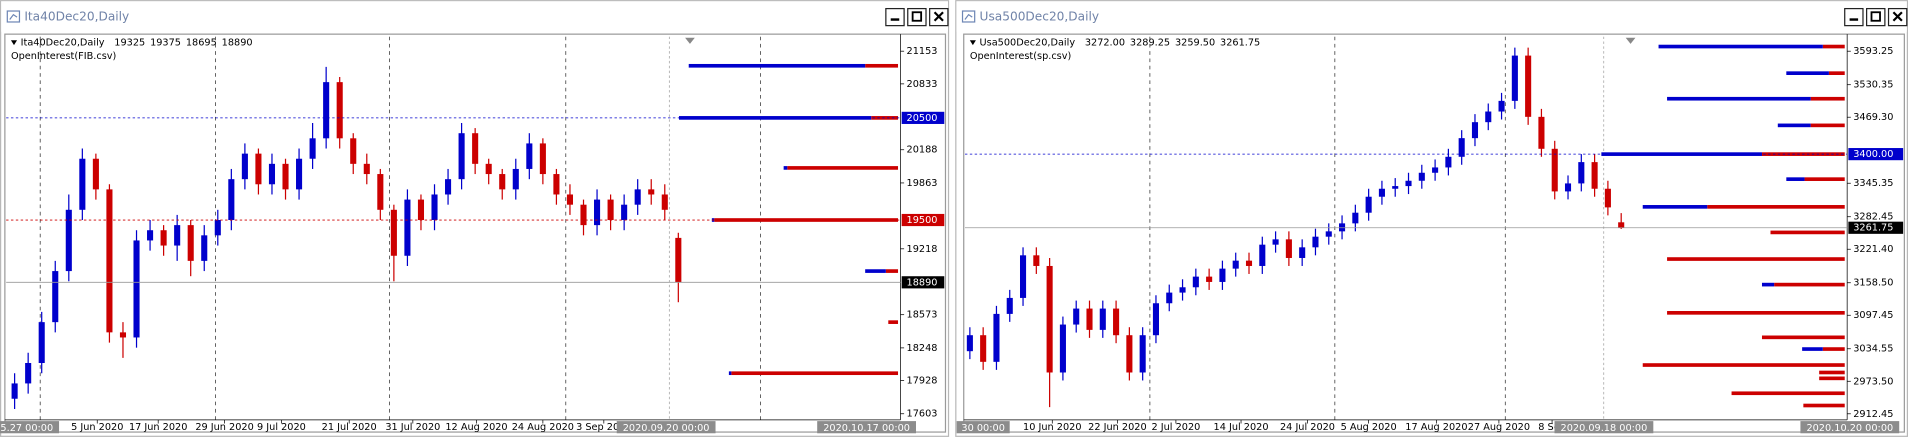 The height and width of the screenshot is (437, 1908). What do you see at coordinates (1020, 56) in the screenshot?
I see `indicator-name: OpenInterest(sp.csv)` at bounding box center [1020, 56].